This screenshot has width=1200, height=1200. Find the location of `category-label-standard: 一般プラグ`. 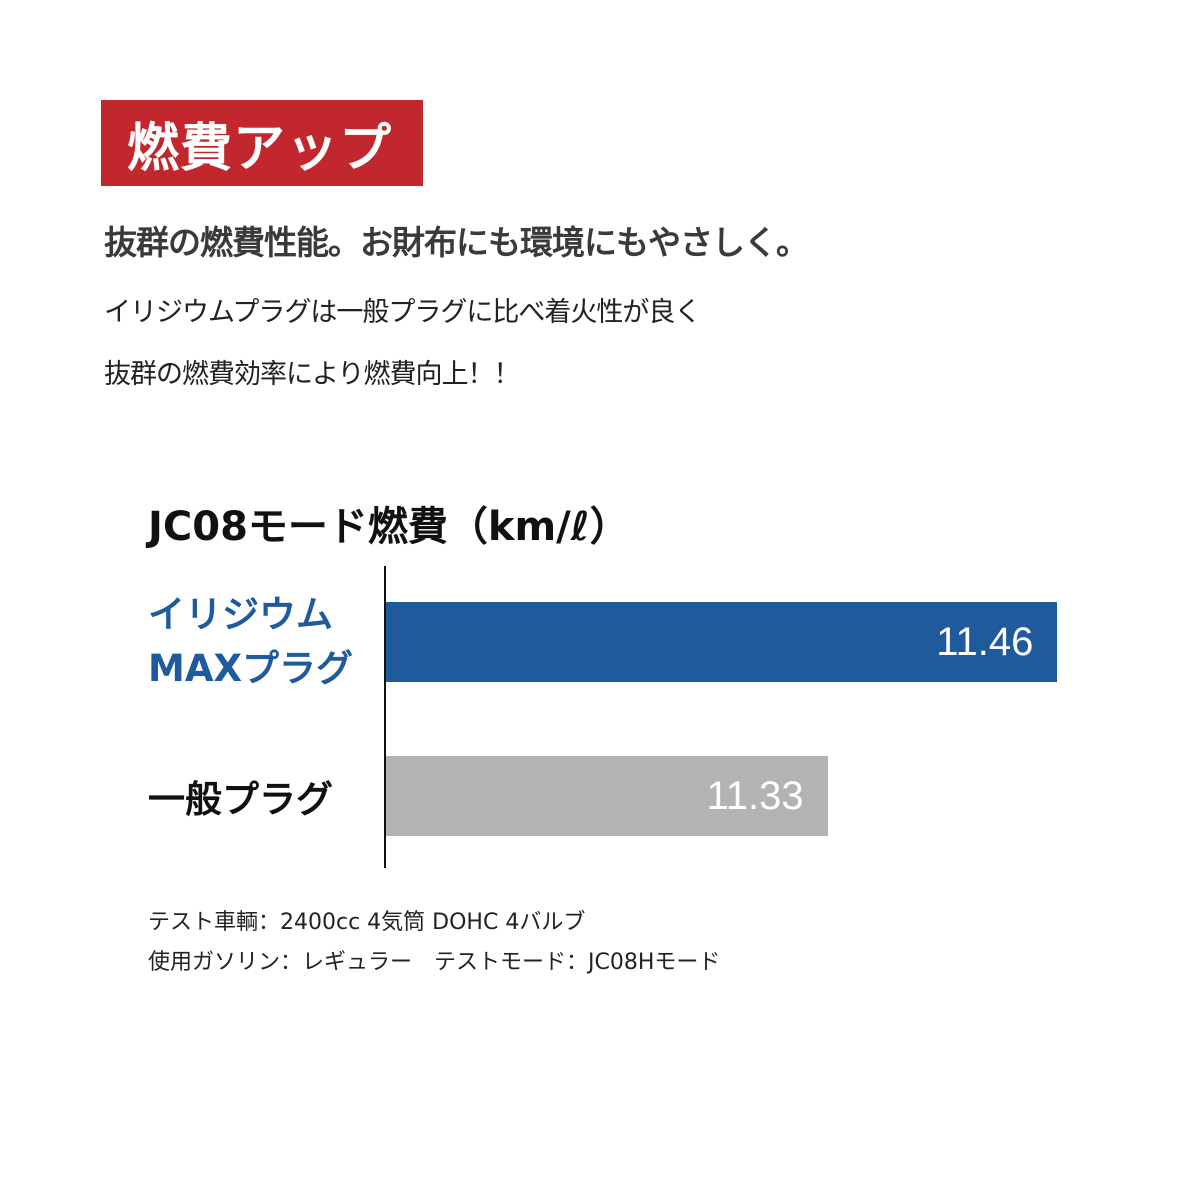

category-label-standard: 一般プラグ is located at coordinates (240, 800).